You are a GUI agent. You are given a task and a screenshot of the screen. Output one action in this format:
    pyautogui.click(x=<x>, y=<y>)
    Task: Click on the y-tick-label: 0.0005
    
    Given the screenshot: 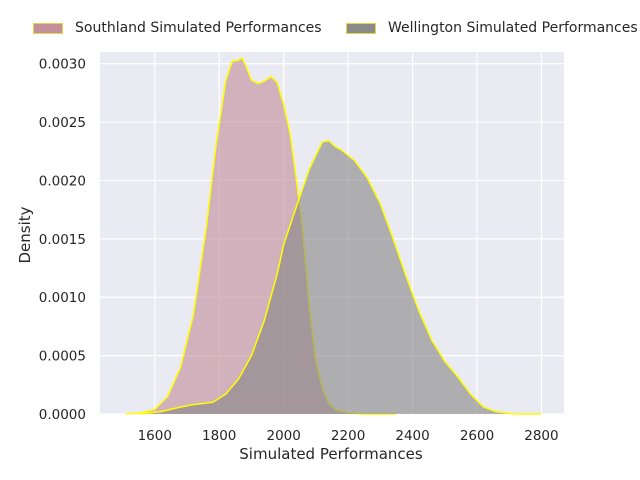 What is the action you would take?
    pyautogui.click(x=62, y=357)
    